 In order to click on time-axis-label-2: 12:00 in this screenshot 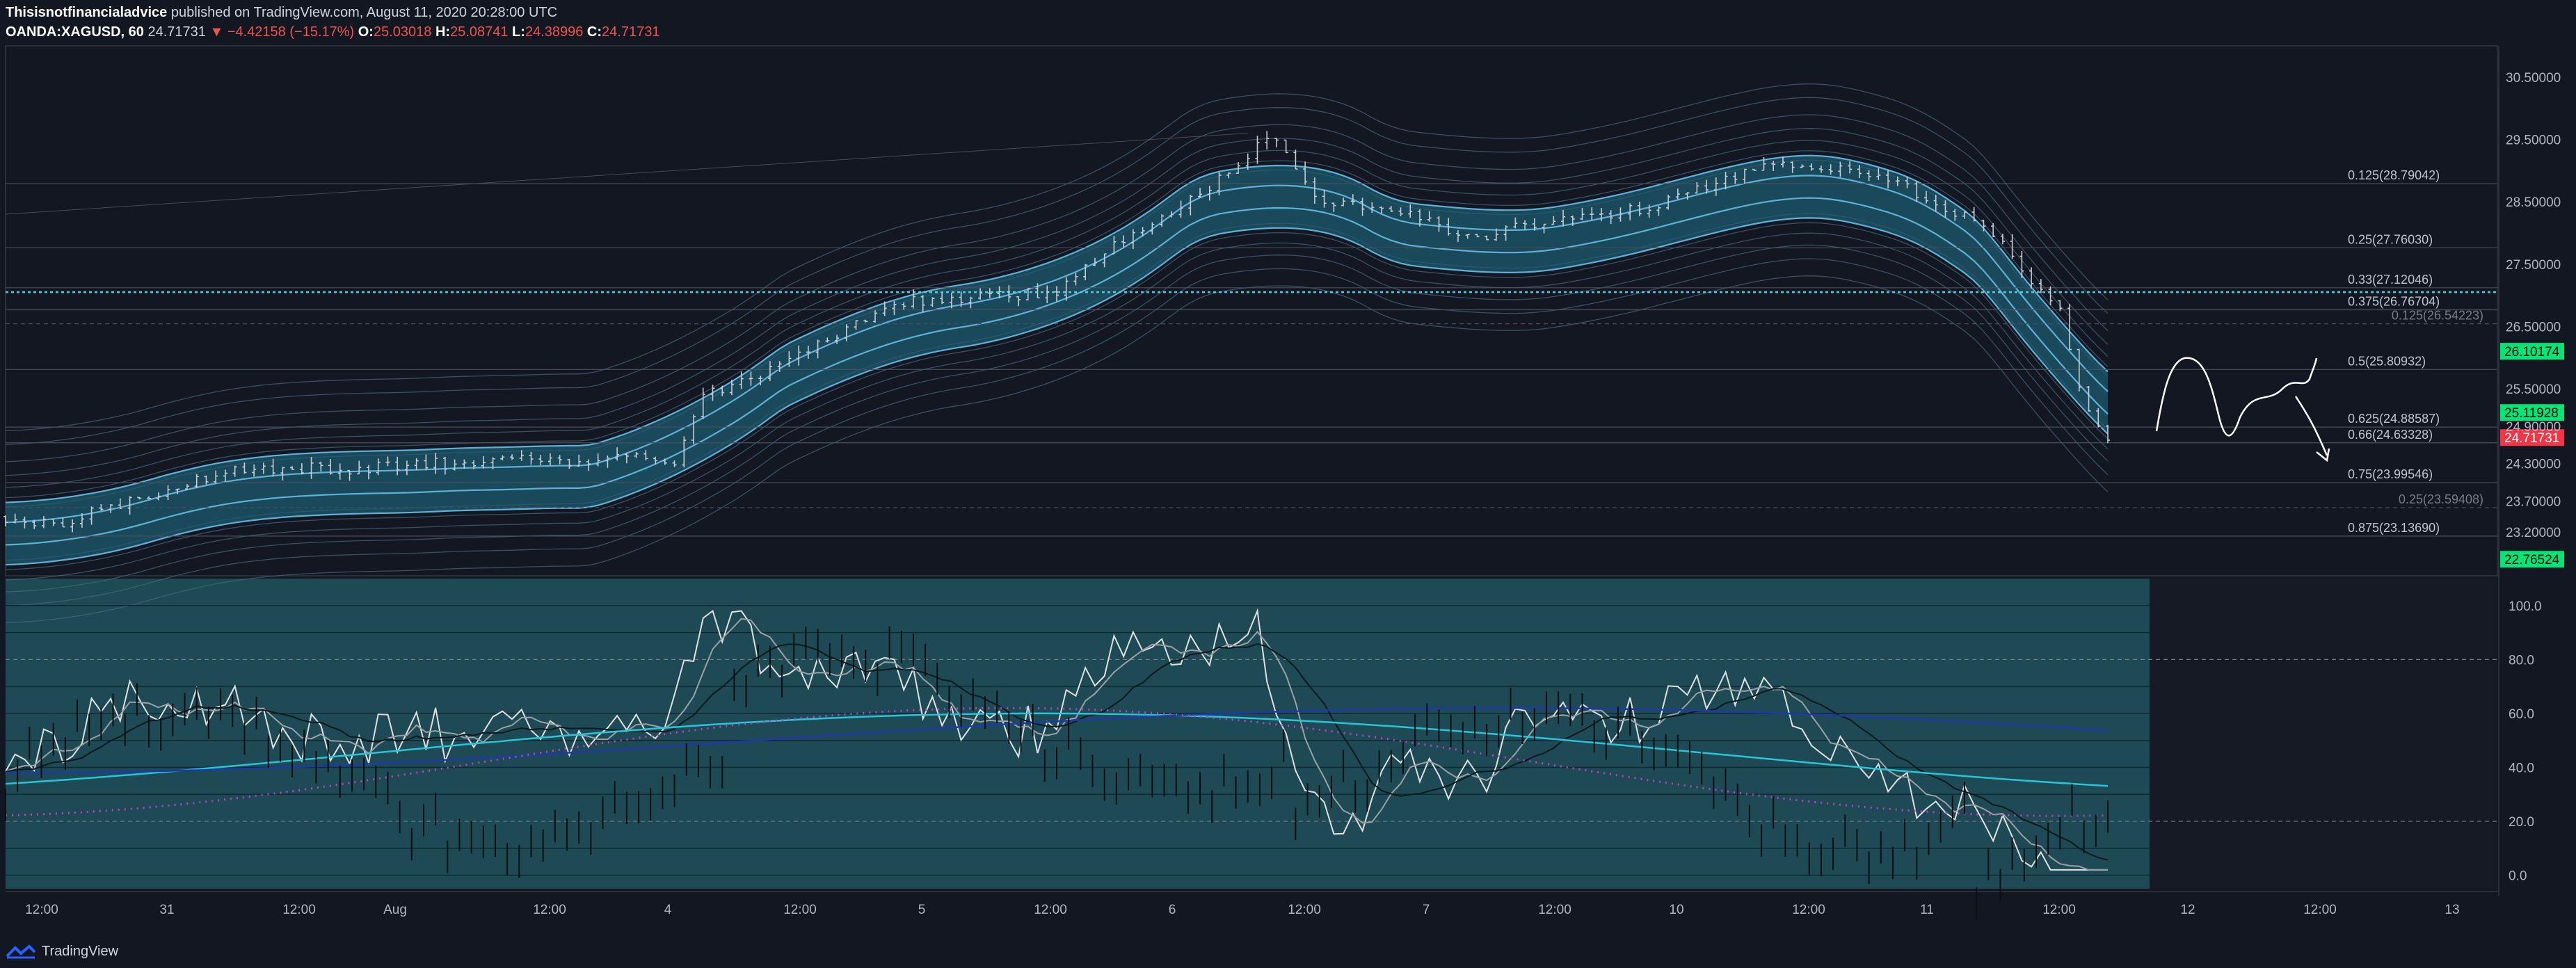, I will do `click(299, 910)`.